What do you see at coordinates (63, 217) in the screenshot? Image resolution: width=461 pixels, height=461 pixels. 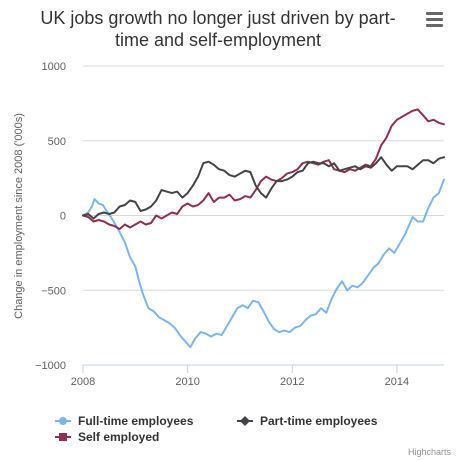 I see `y-tick-label: 0` at bounding box center [63, 217].